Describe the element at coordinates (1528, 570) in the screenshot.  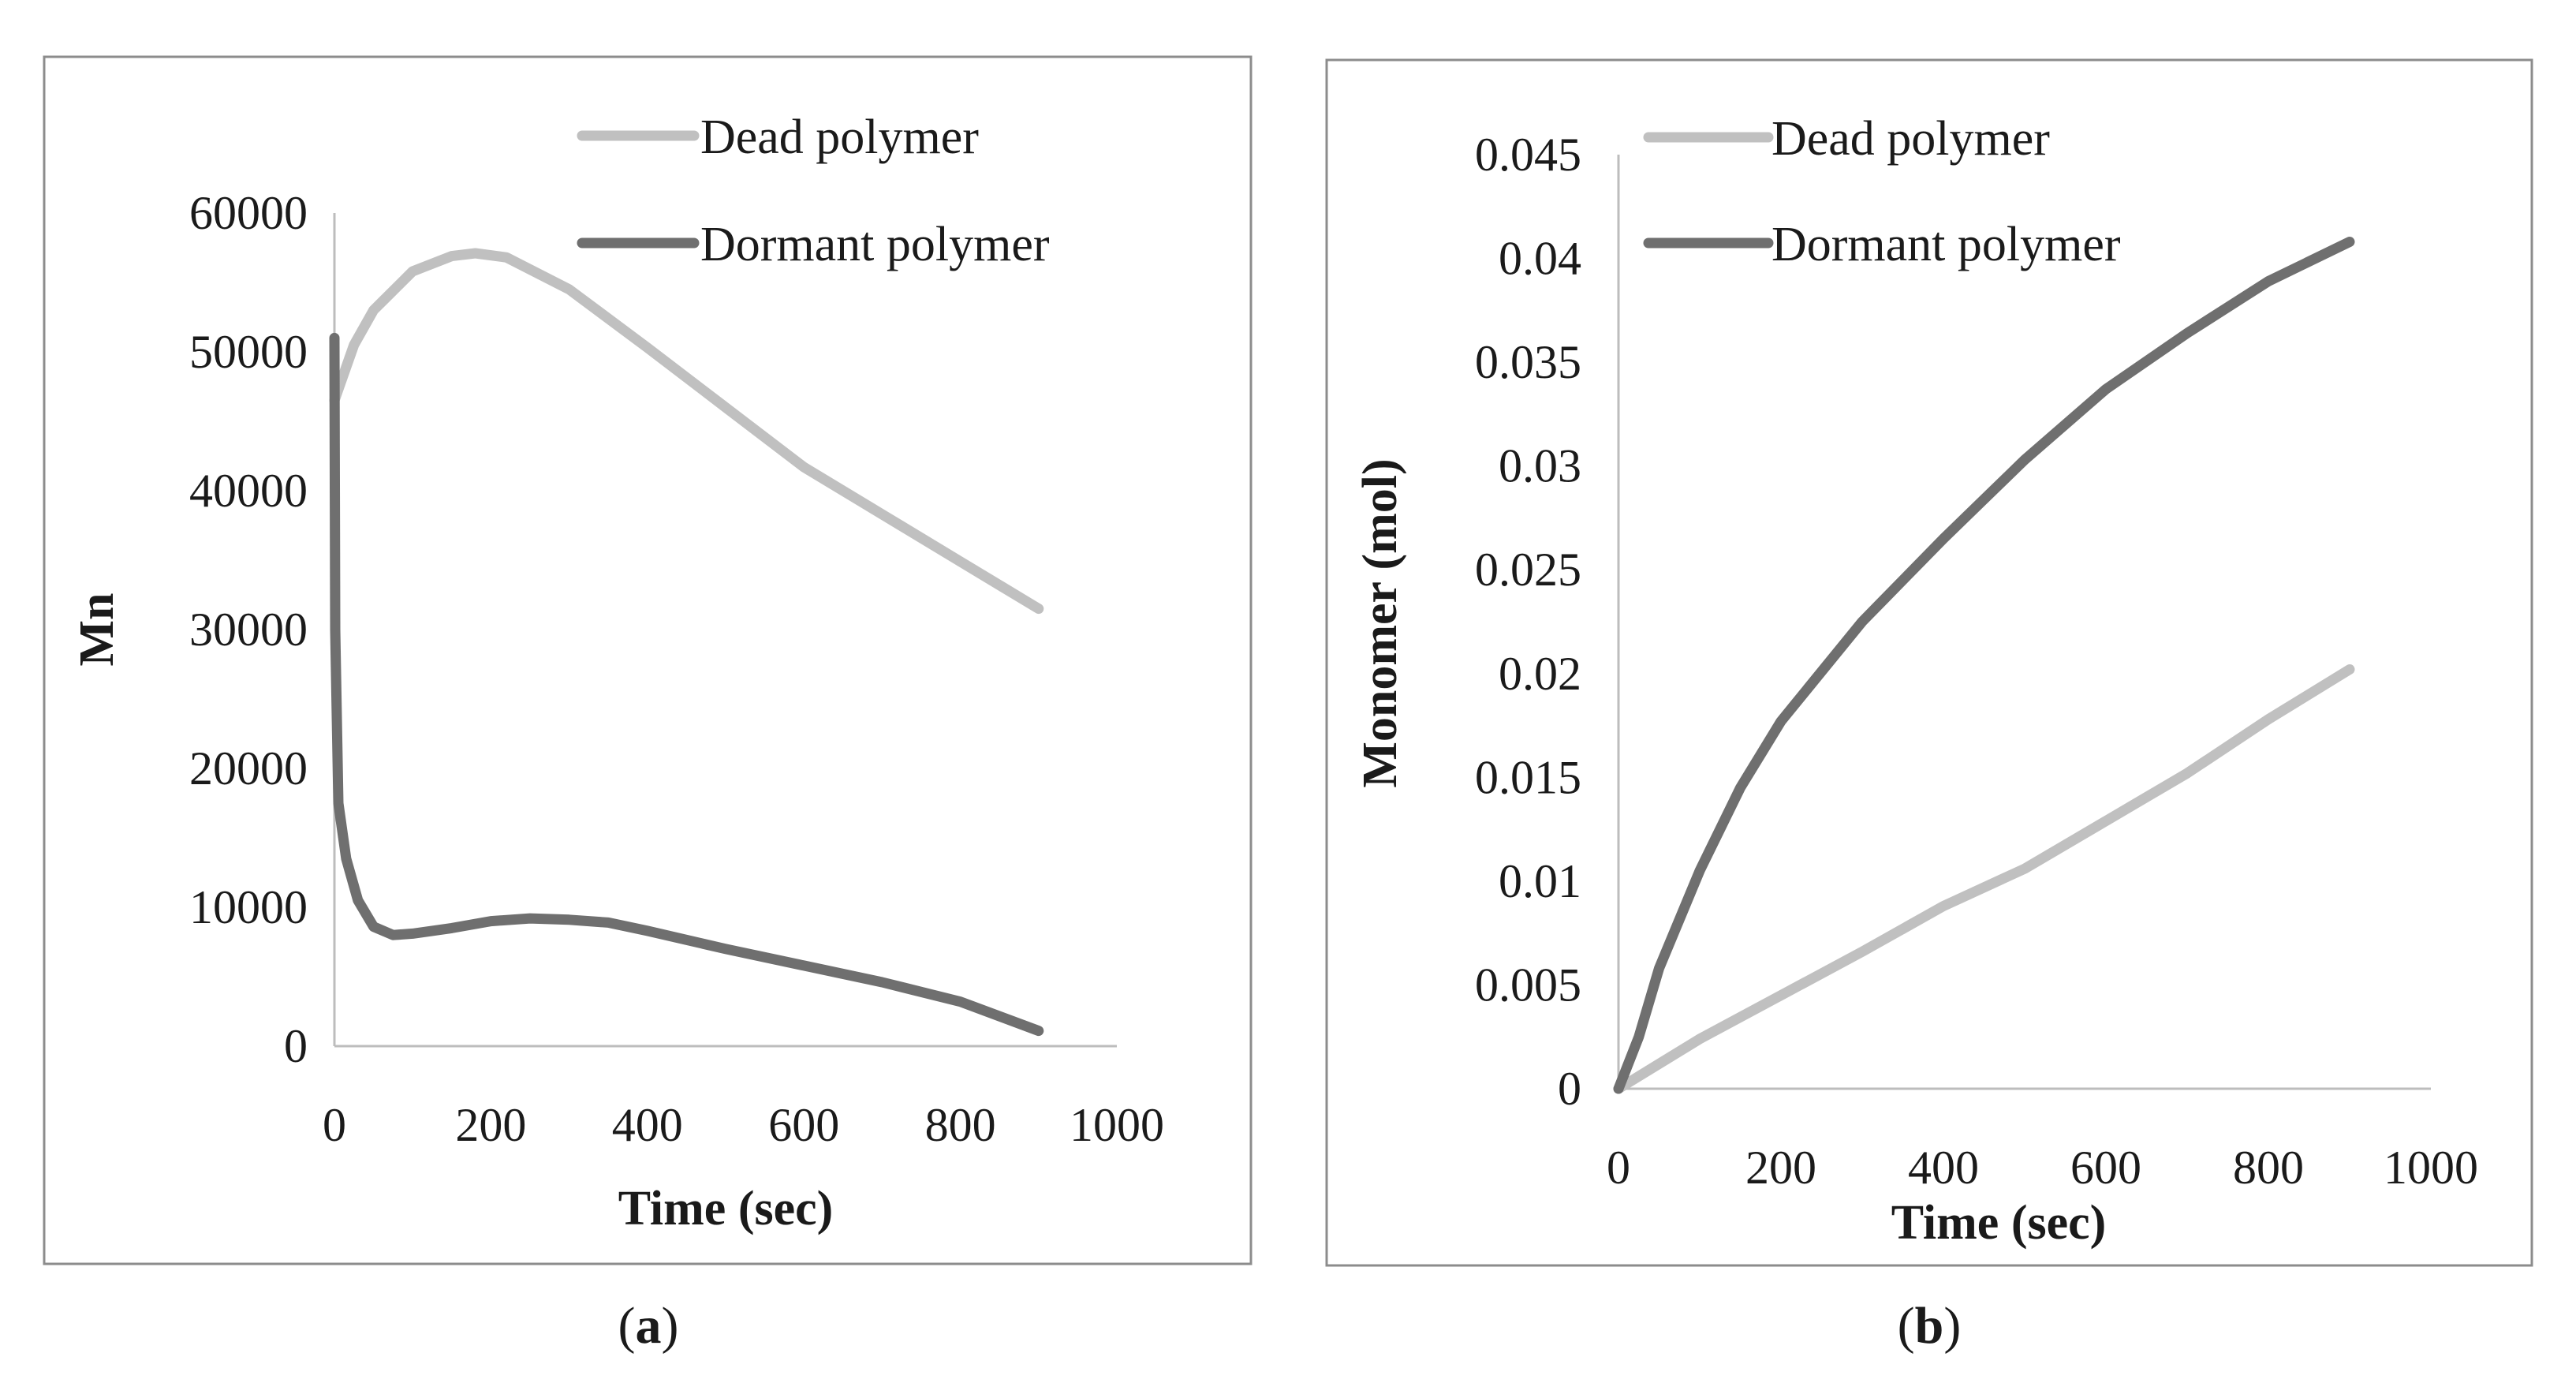
I see `y-tick-label: 0.025` at that location.